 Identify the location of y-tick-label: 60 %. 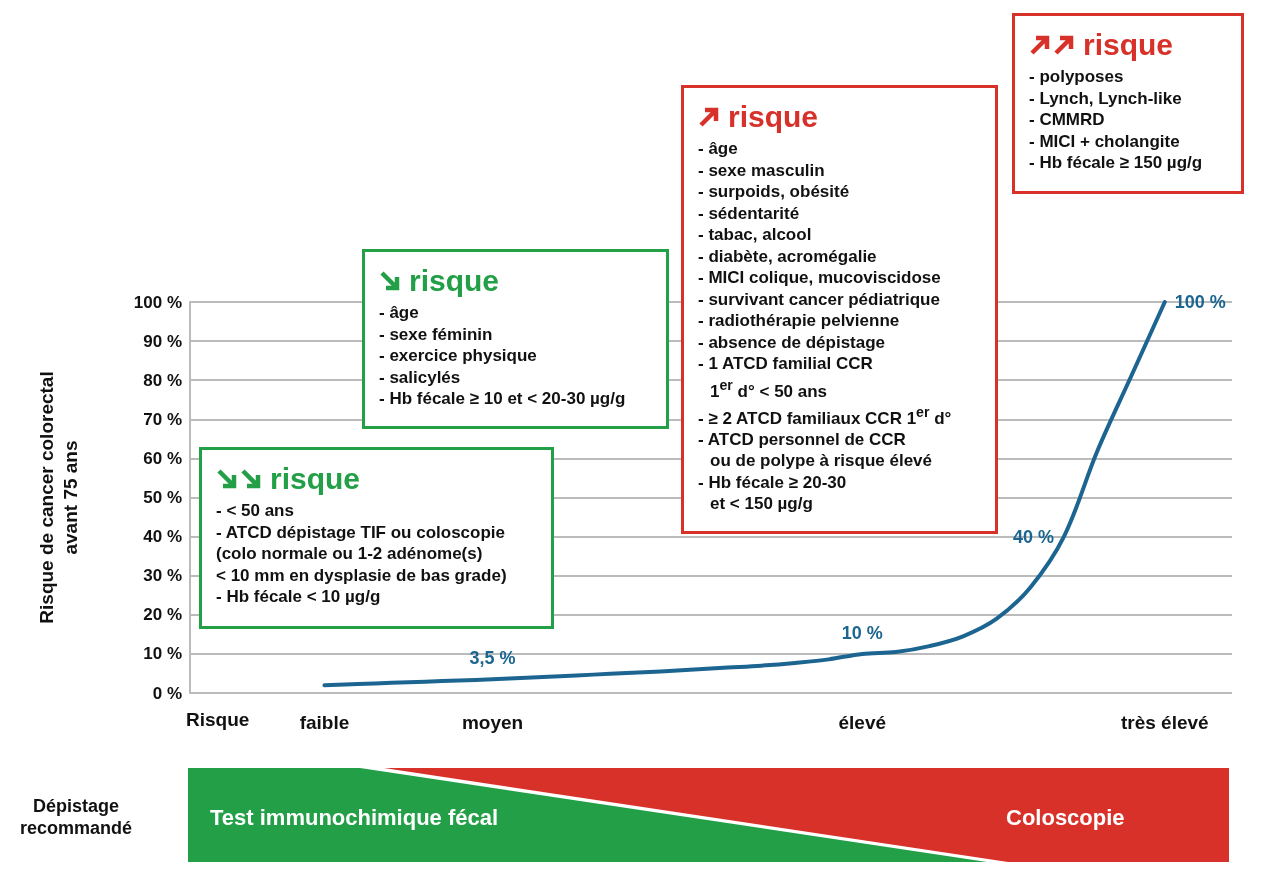
(162, 458).